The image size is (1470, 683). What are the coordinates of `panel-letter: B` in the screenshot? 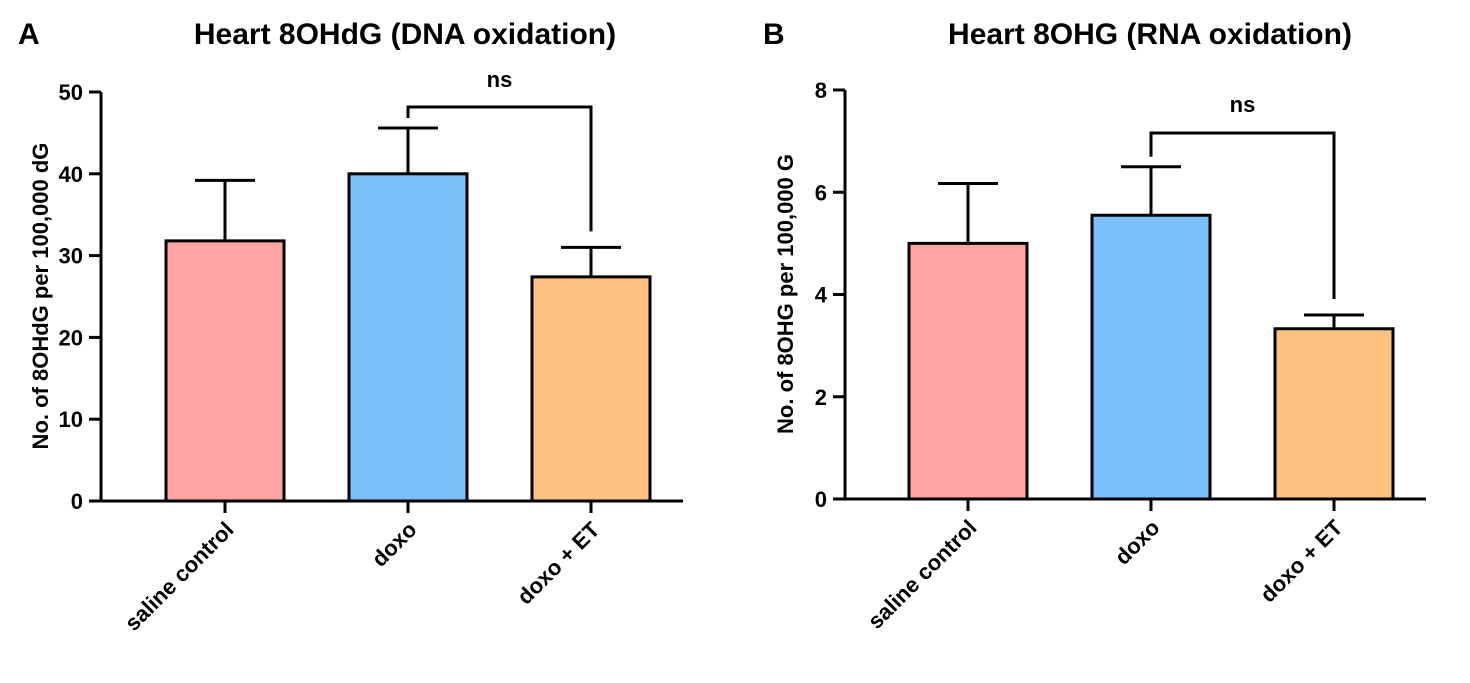 It's located at (774, 34).